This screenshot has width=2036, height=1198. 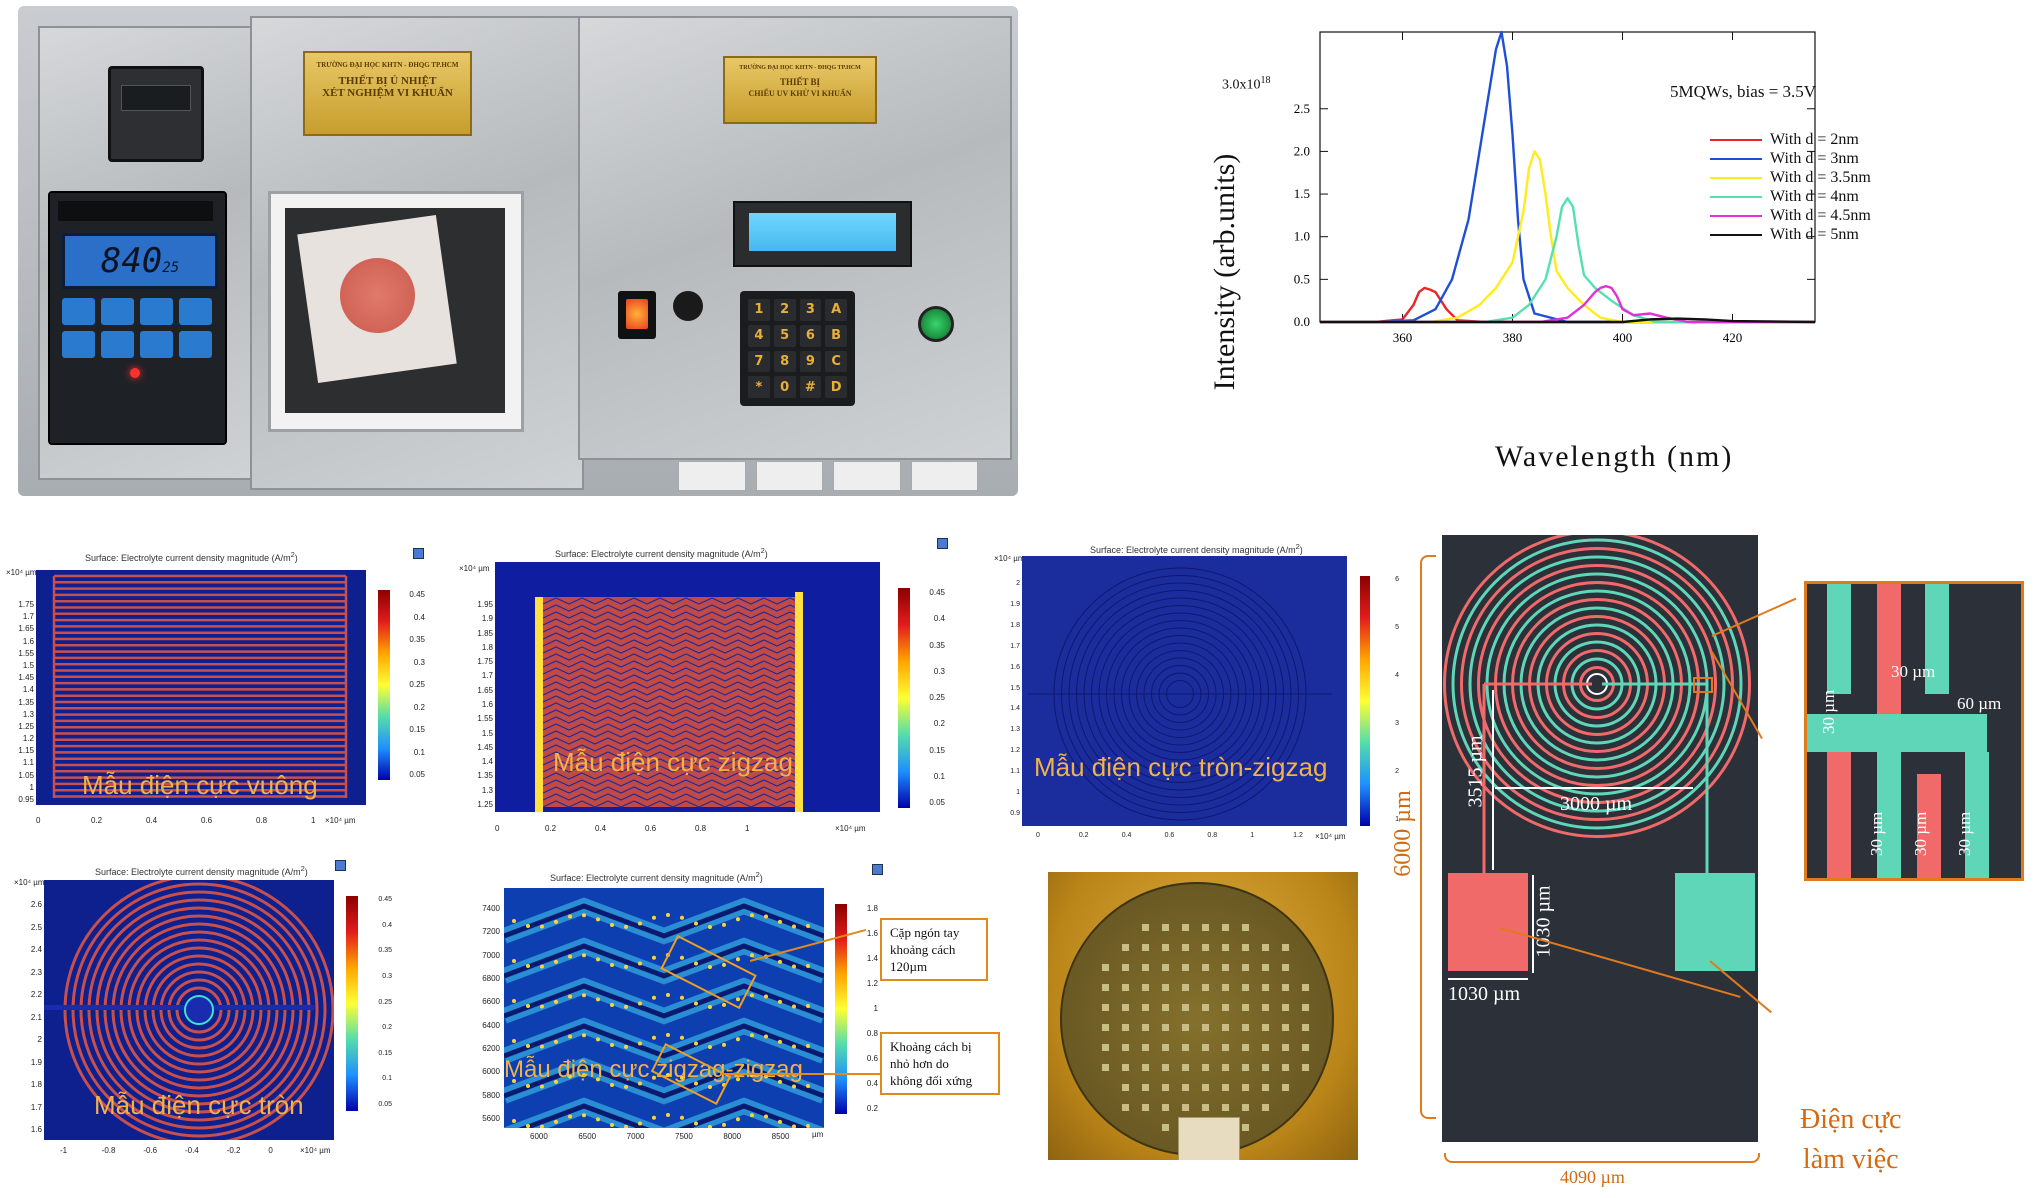 I want to click on keypad-key: 2, so click(x=784, y=310).